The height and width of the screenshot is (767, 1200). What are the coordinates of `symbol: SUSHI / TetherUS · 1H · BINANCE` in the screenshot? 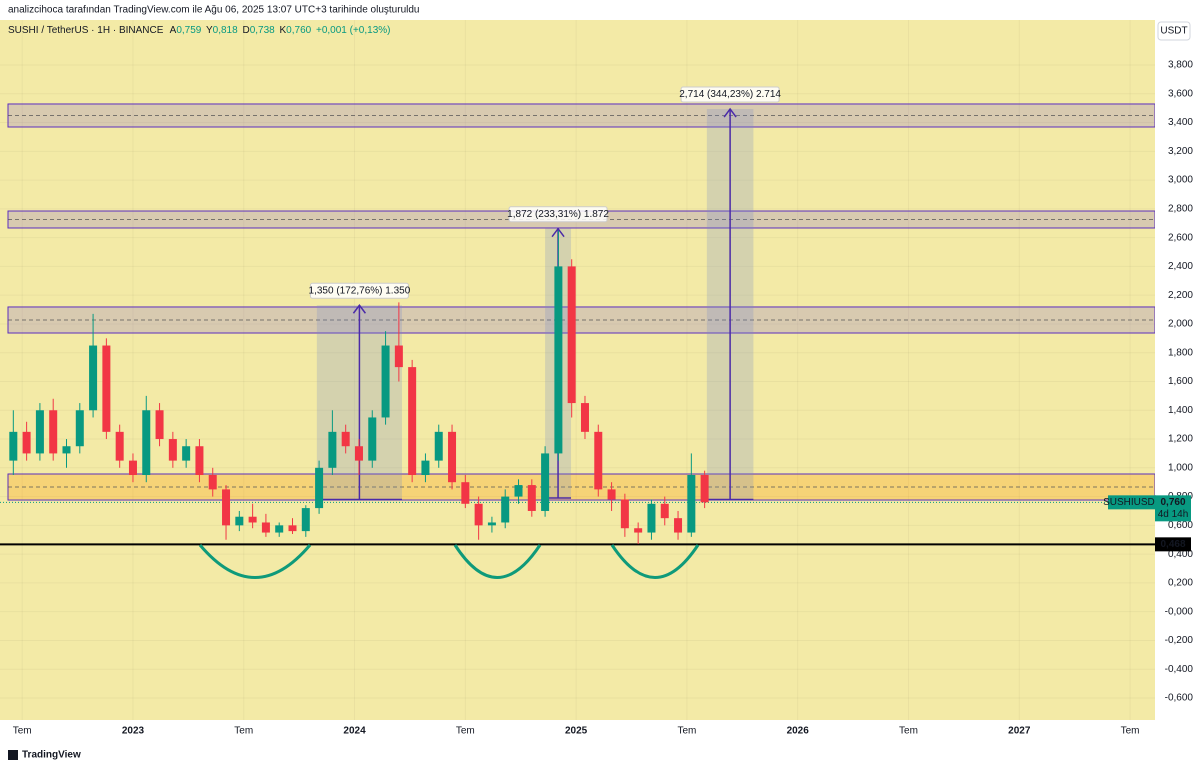 It's located at (86, 30).